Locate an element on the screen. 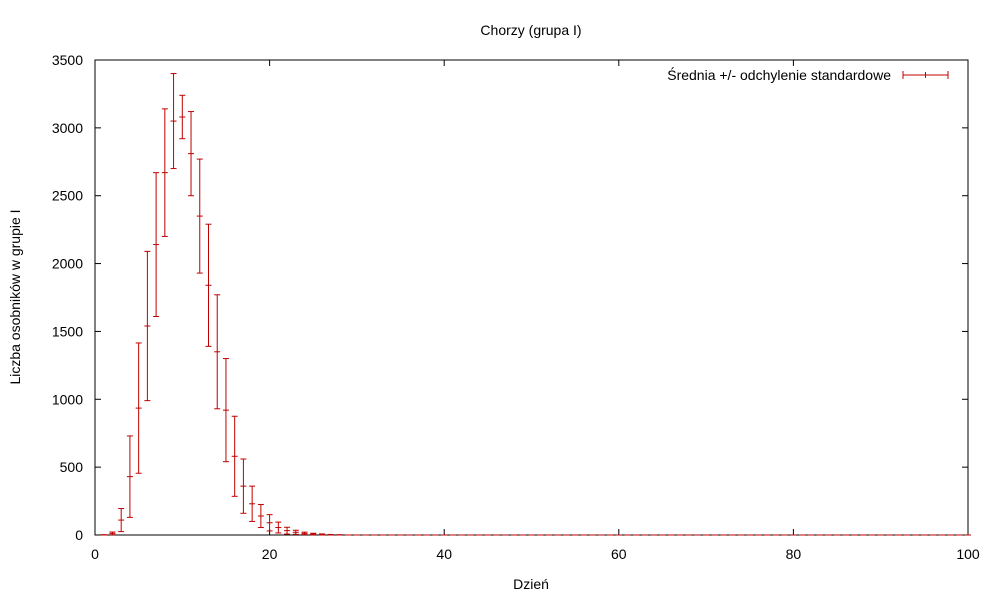 This screenshot has width=1000, height=600. x-tick-label: 100 is located at coordinates (968, 554).